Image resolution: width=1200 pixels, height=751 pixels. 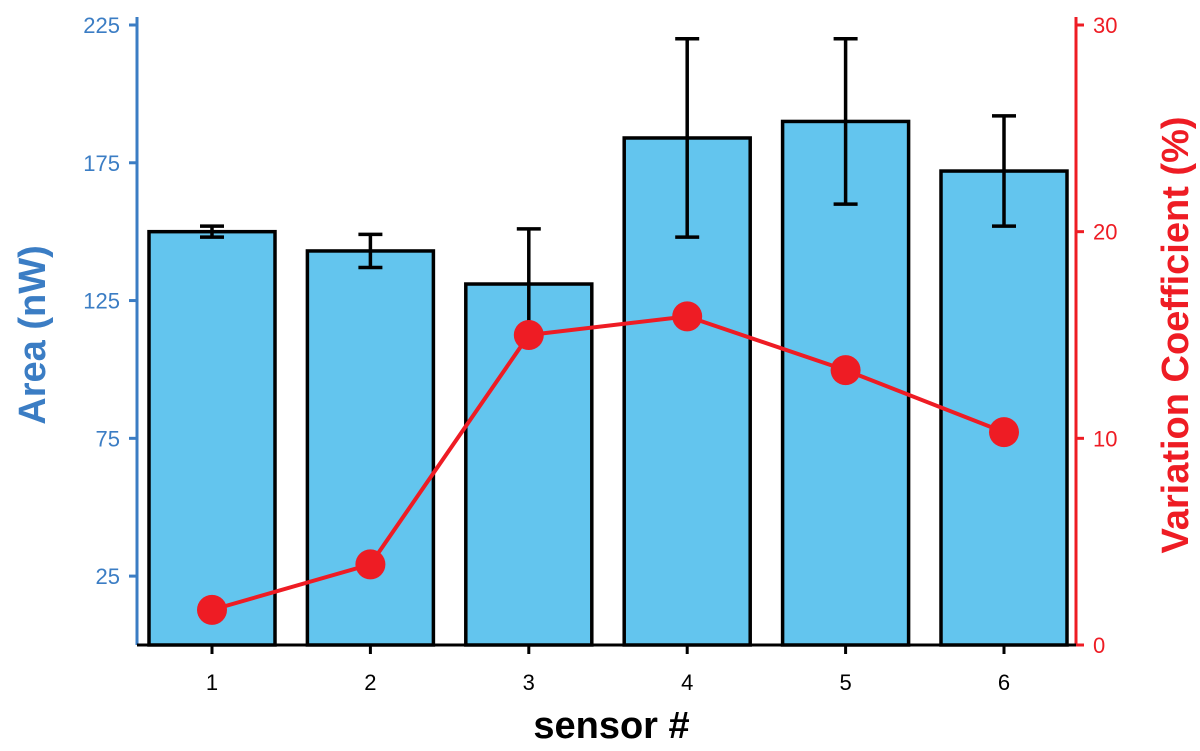 What do you see at coordinates (1176, 334) in the screenshot?
I see `right-axis-title: Variation Coefficient (%)` at bounding box center [1176, 334].